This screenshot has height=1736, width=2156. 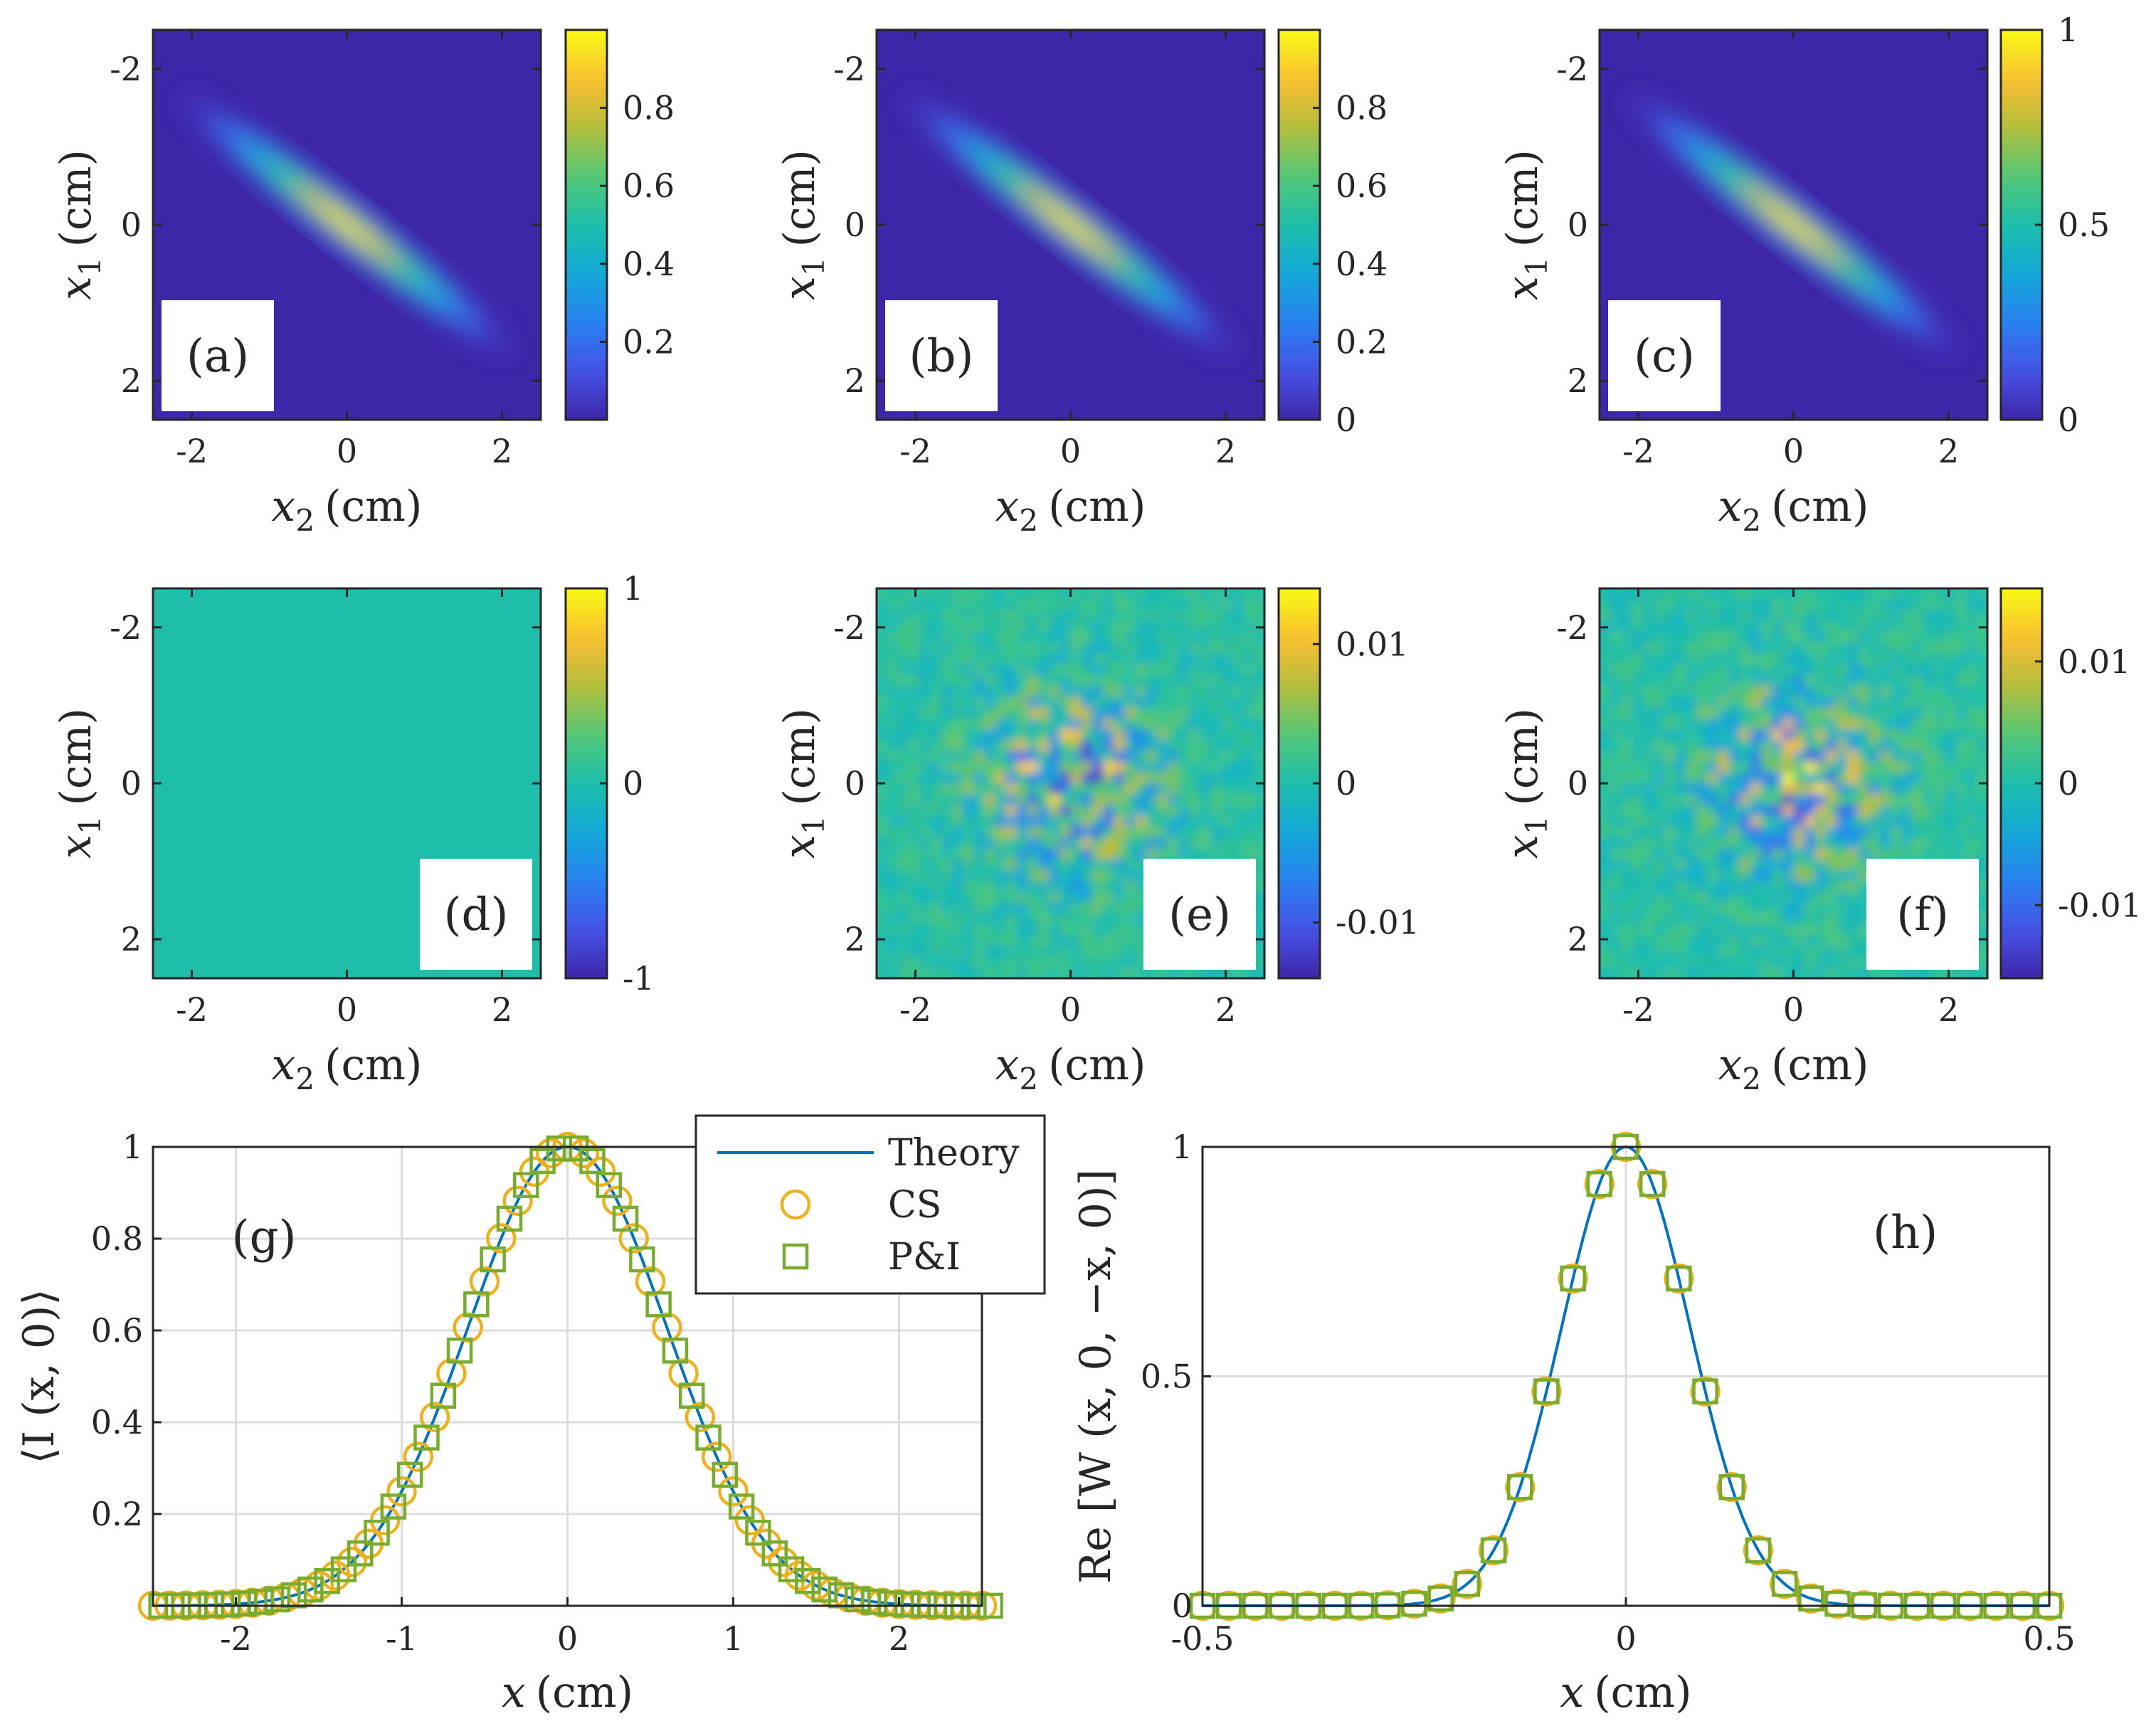 I want to click on y-axis-unit: (cm), so click(x=800, y=198).